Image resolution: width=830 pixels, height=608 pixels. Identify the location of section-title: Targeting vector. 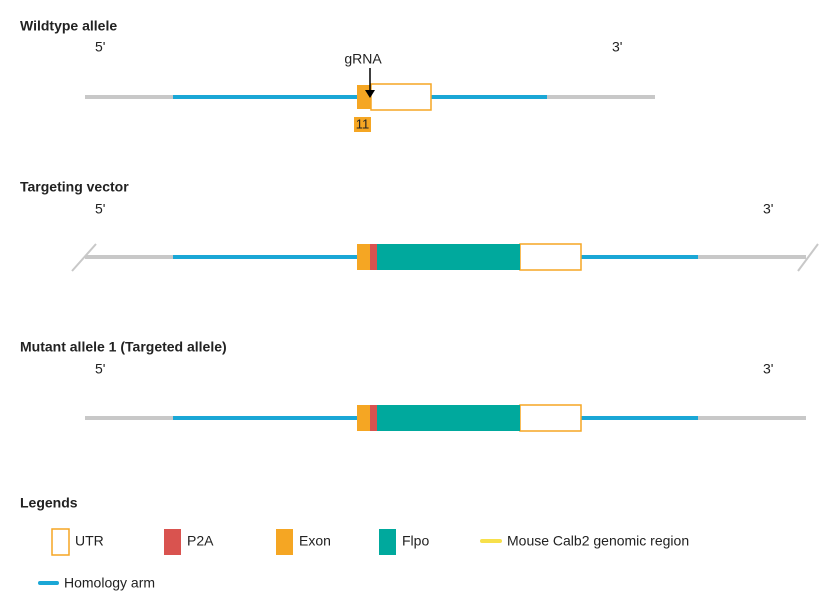
(74, 187).